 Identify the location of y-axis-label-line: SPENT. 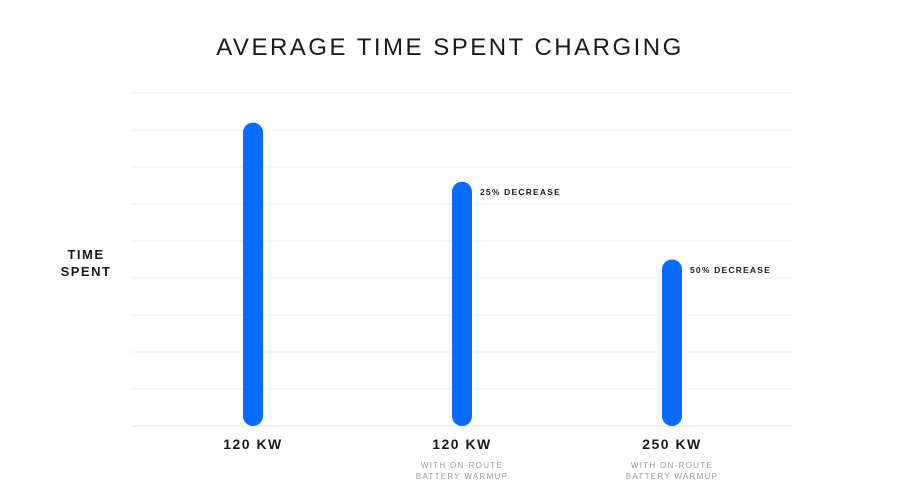
(86, 271).